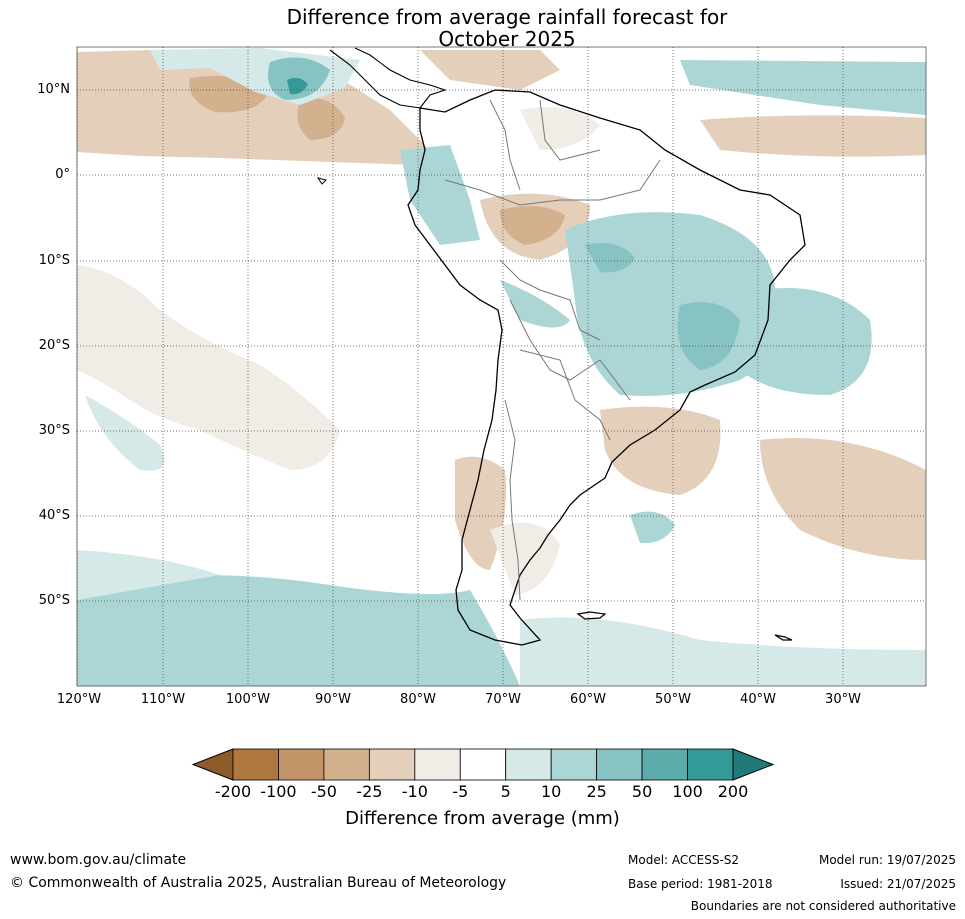 The image size is (965, 919). I want to click on dry-area-patagonia, so click(525, 558).